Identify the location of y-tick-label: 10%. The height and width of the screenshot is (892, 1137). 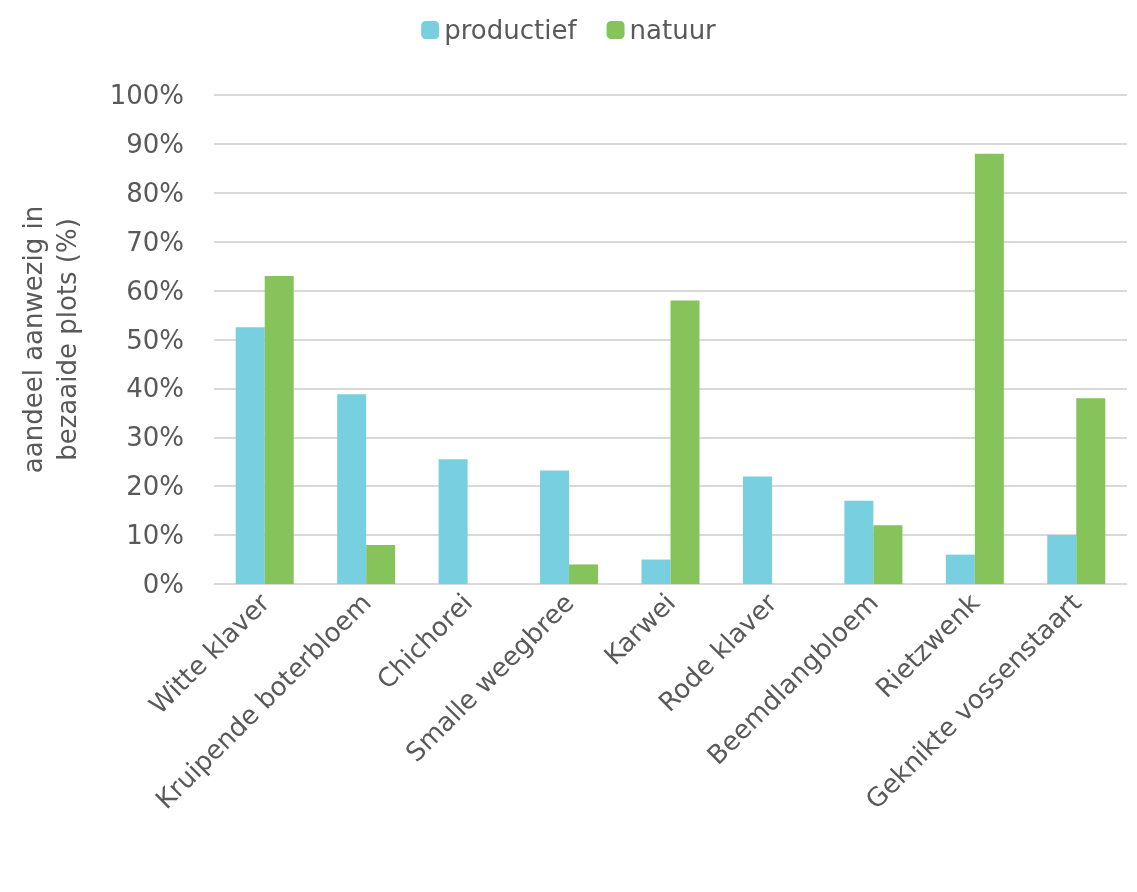
(155, 535).